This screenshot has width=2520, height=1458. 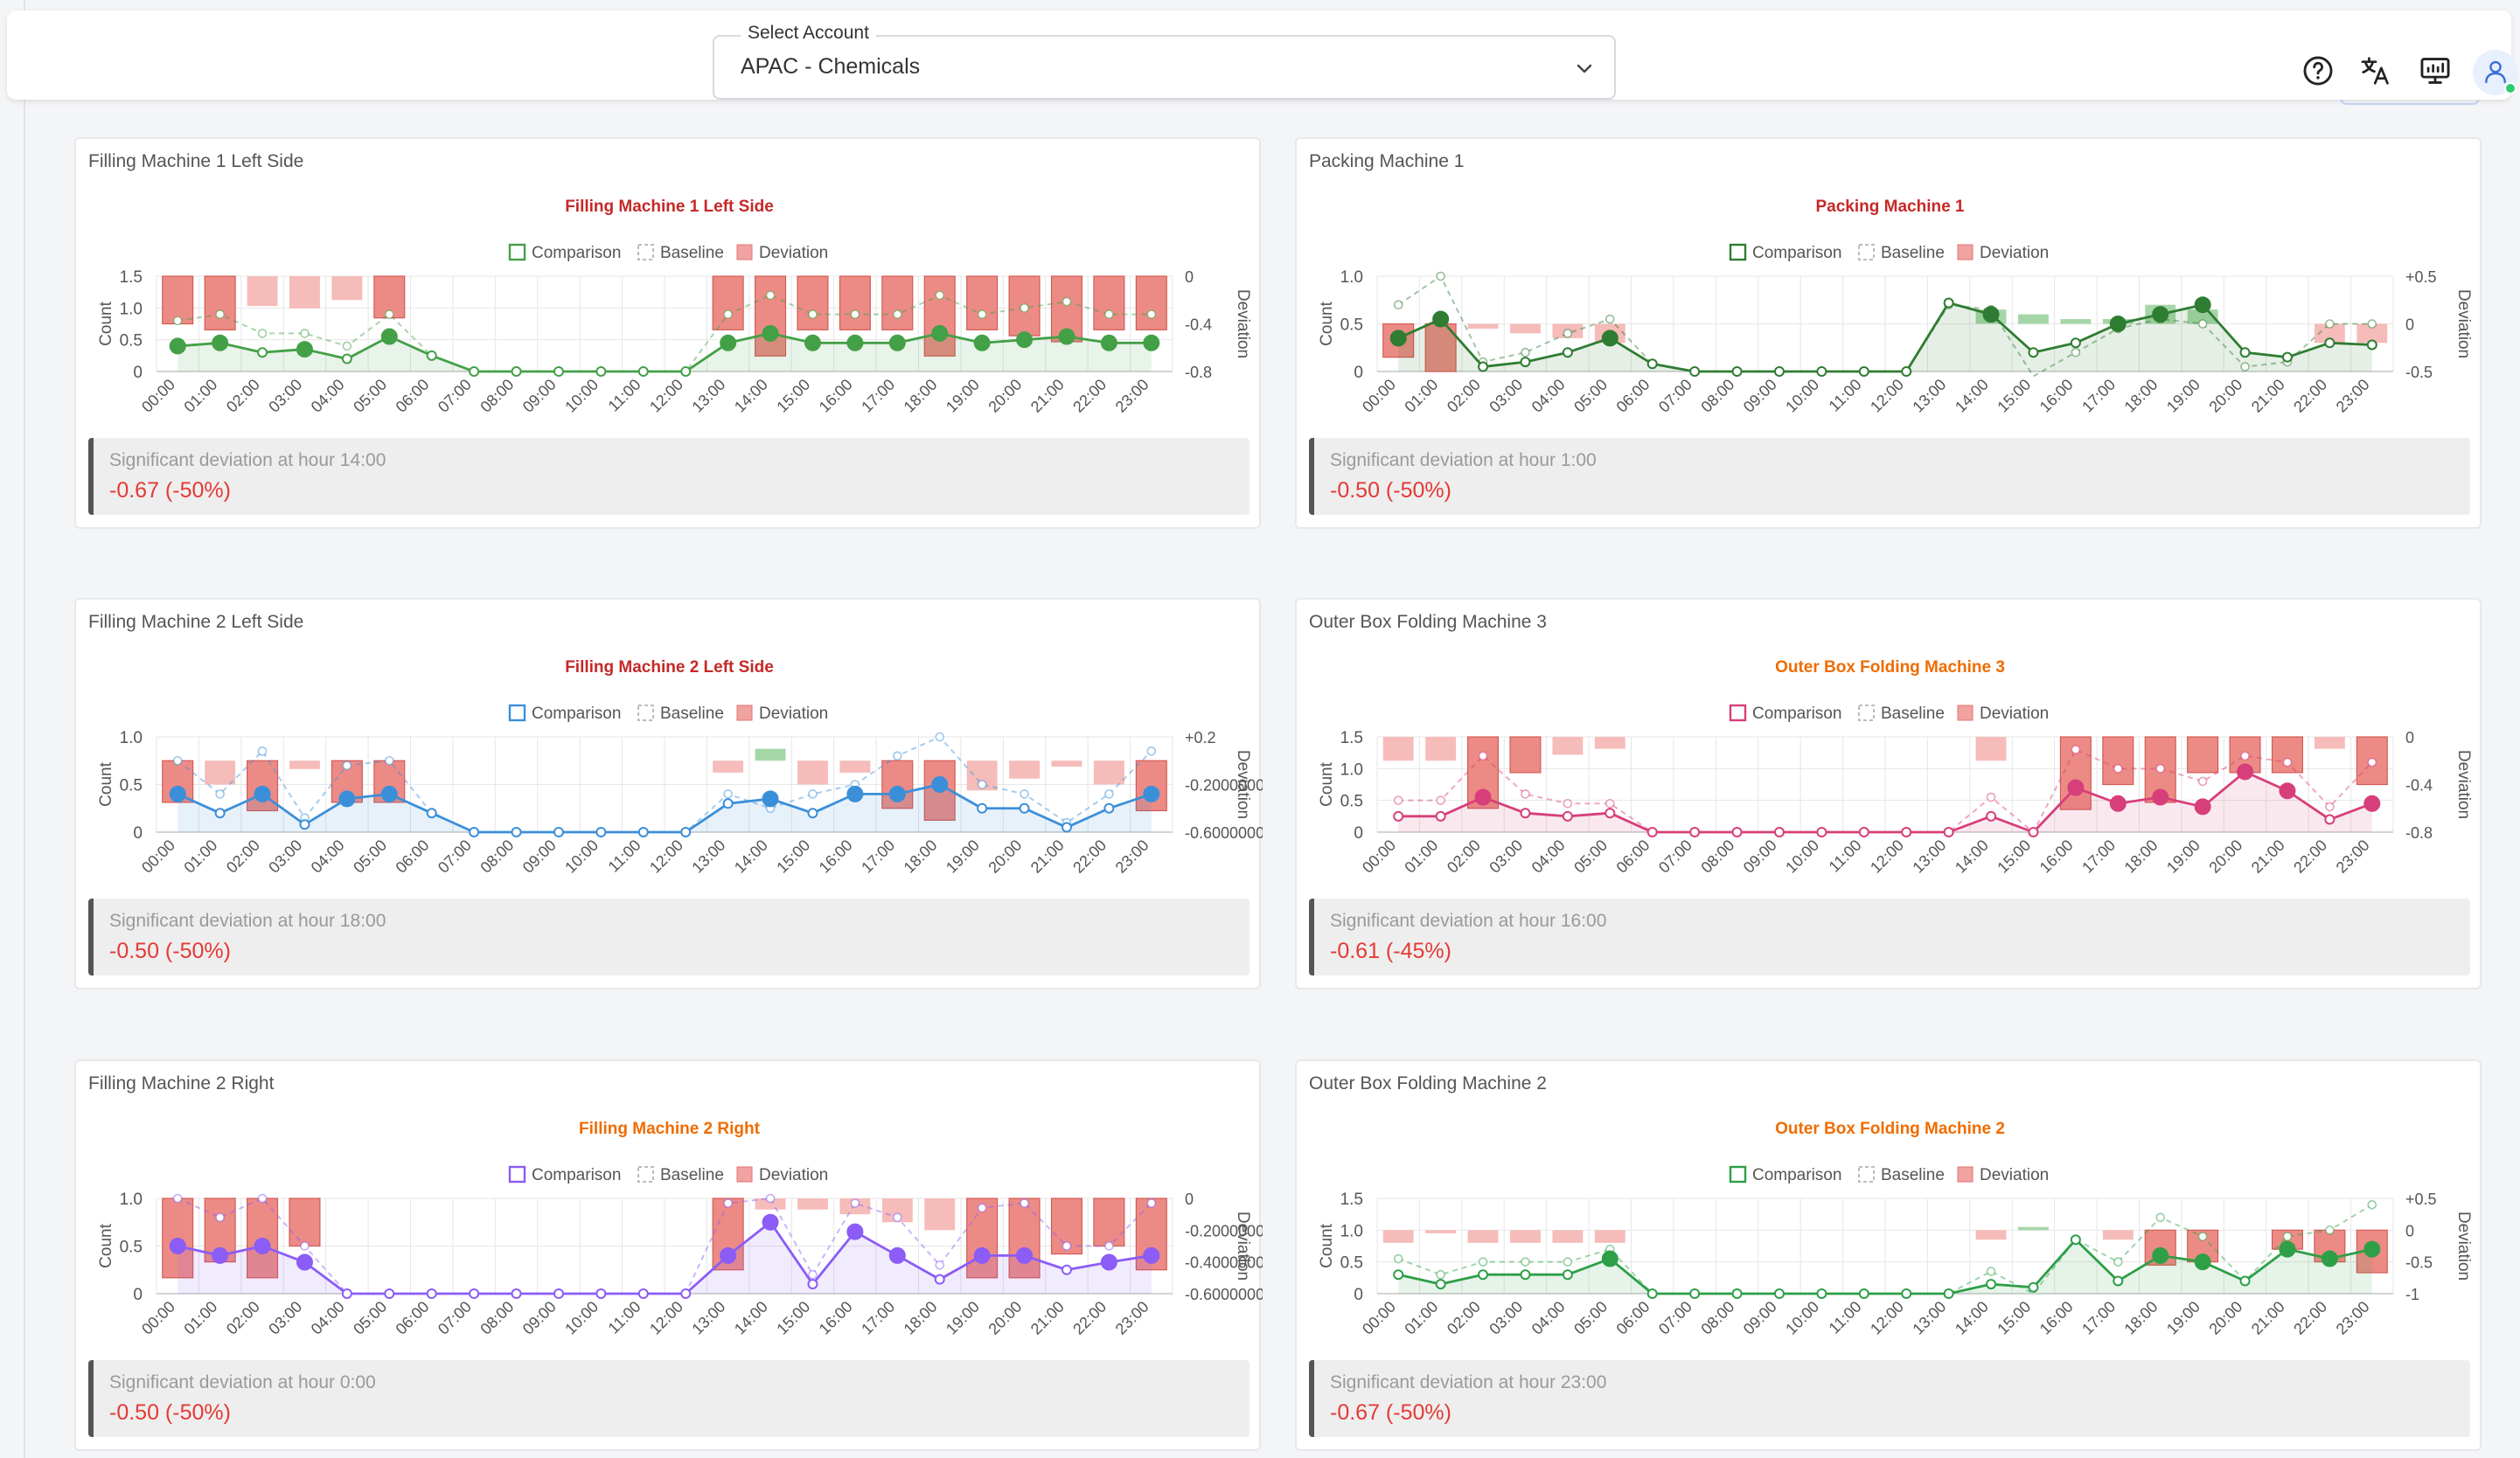 I want to click on account-select: Select Account APAC - Chemicals, so click(x=1164, y=61).